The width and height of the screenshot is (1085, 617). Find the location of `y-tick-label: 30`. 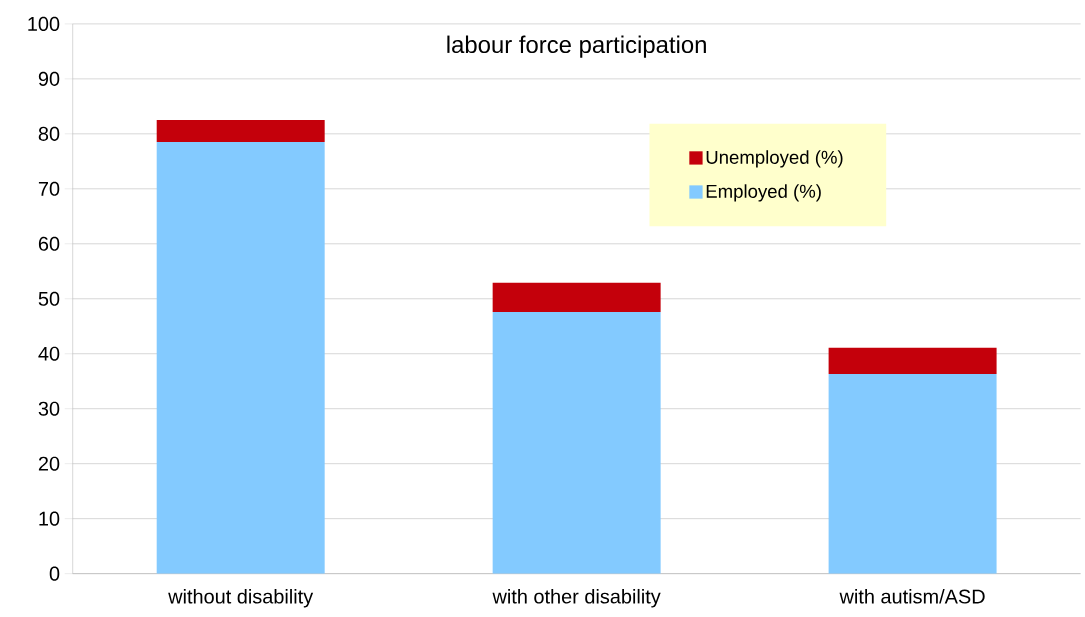

y-tick-label: 30 is located at coordinates (49, 408).